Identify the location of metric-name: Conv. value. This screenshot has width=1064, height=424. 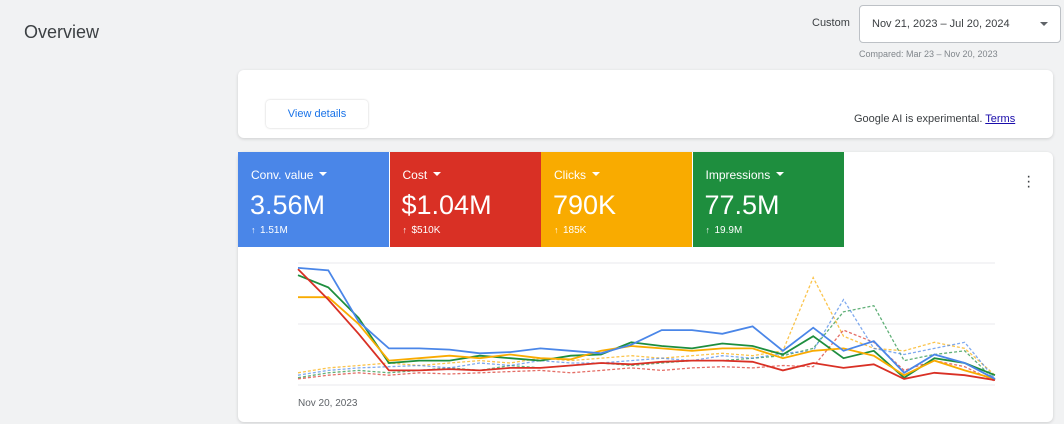
(289, 175).